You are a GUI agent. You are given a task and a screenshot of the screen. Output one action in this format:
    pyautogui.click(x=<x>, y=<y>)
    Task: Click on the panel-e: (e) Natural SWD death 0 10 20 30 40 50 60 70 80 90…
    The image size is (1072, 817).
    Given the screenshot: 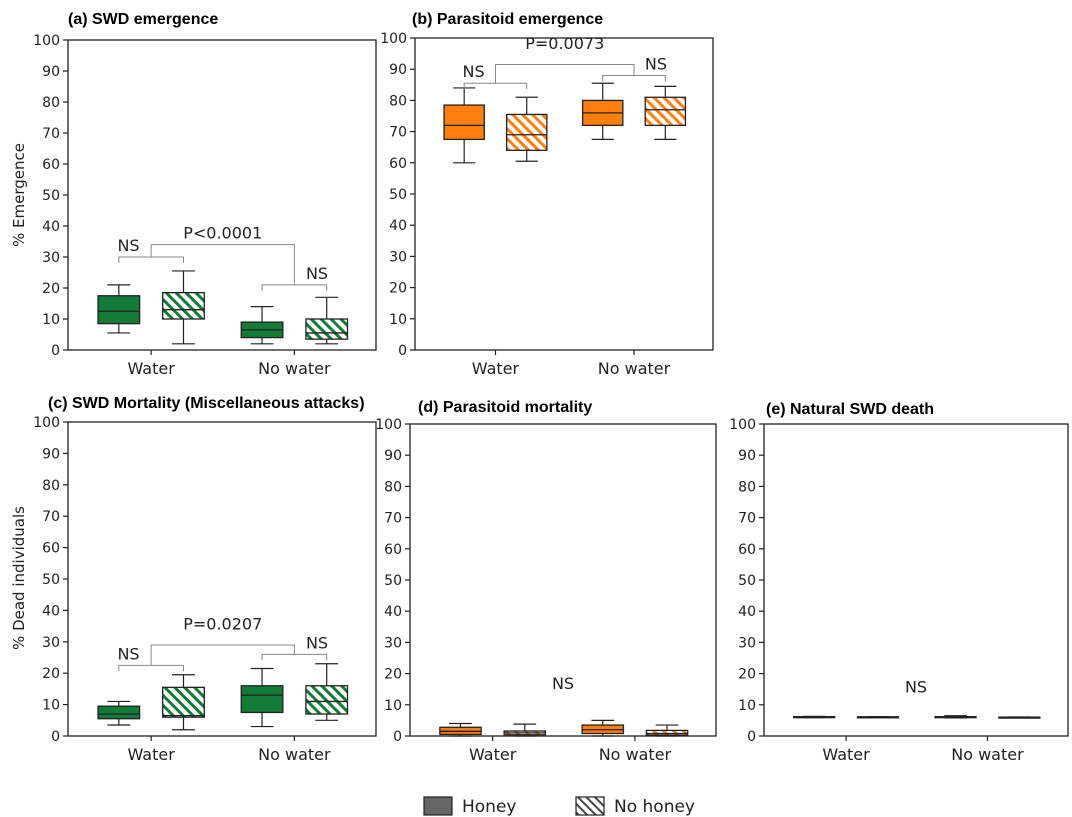 What is the action you would take?
    pyautogui.click(x=899, y=582)
    